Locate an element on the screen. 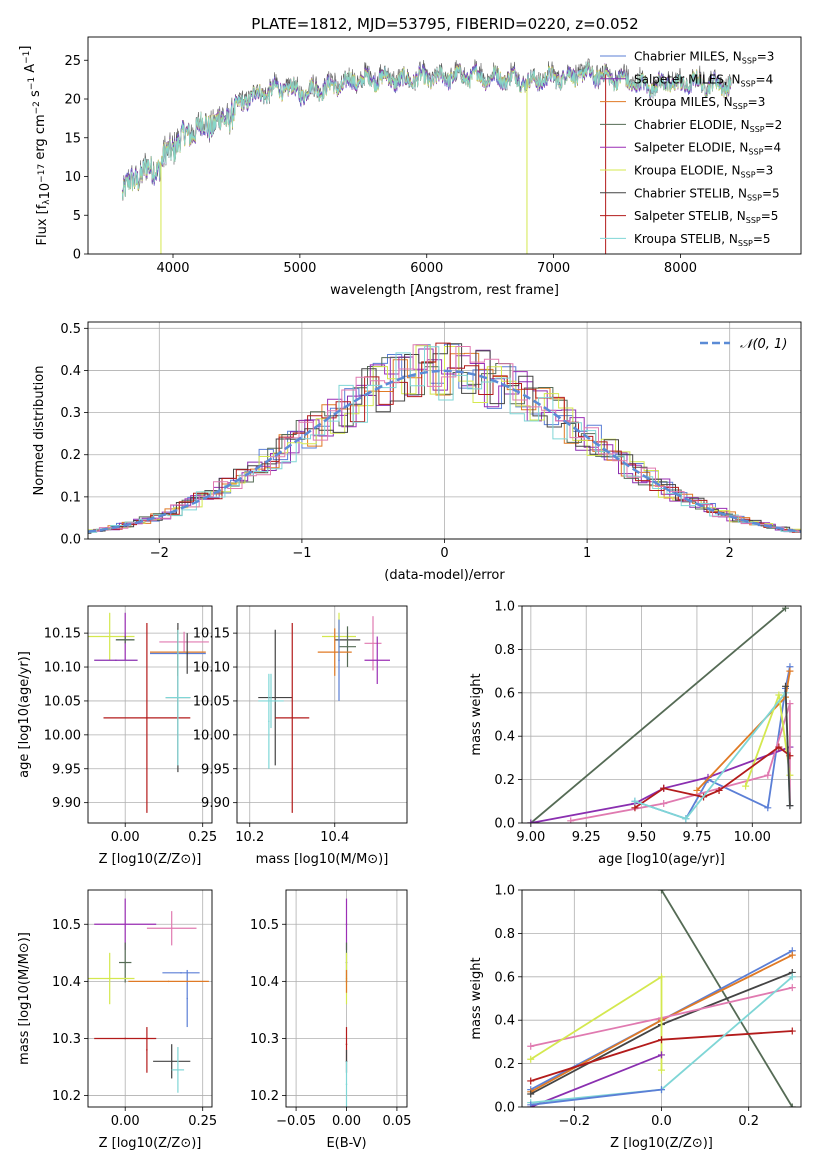  x-tick-label: 9.50 is located at coordinates (641, 837).